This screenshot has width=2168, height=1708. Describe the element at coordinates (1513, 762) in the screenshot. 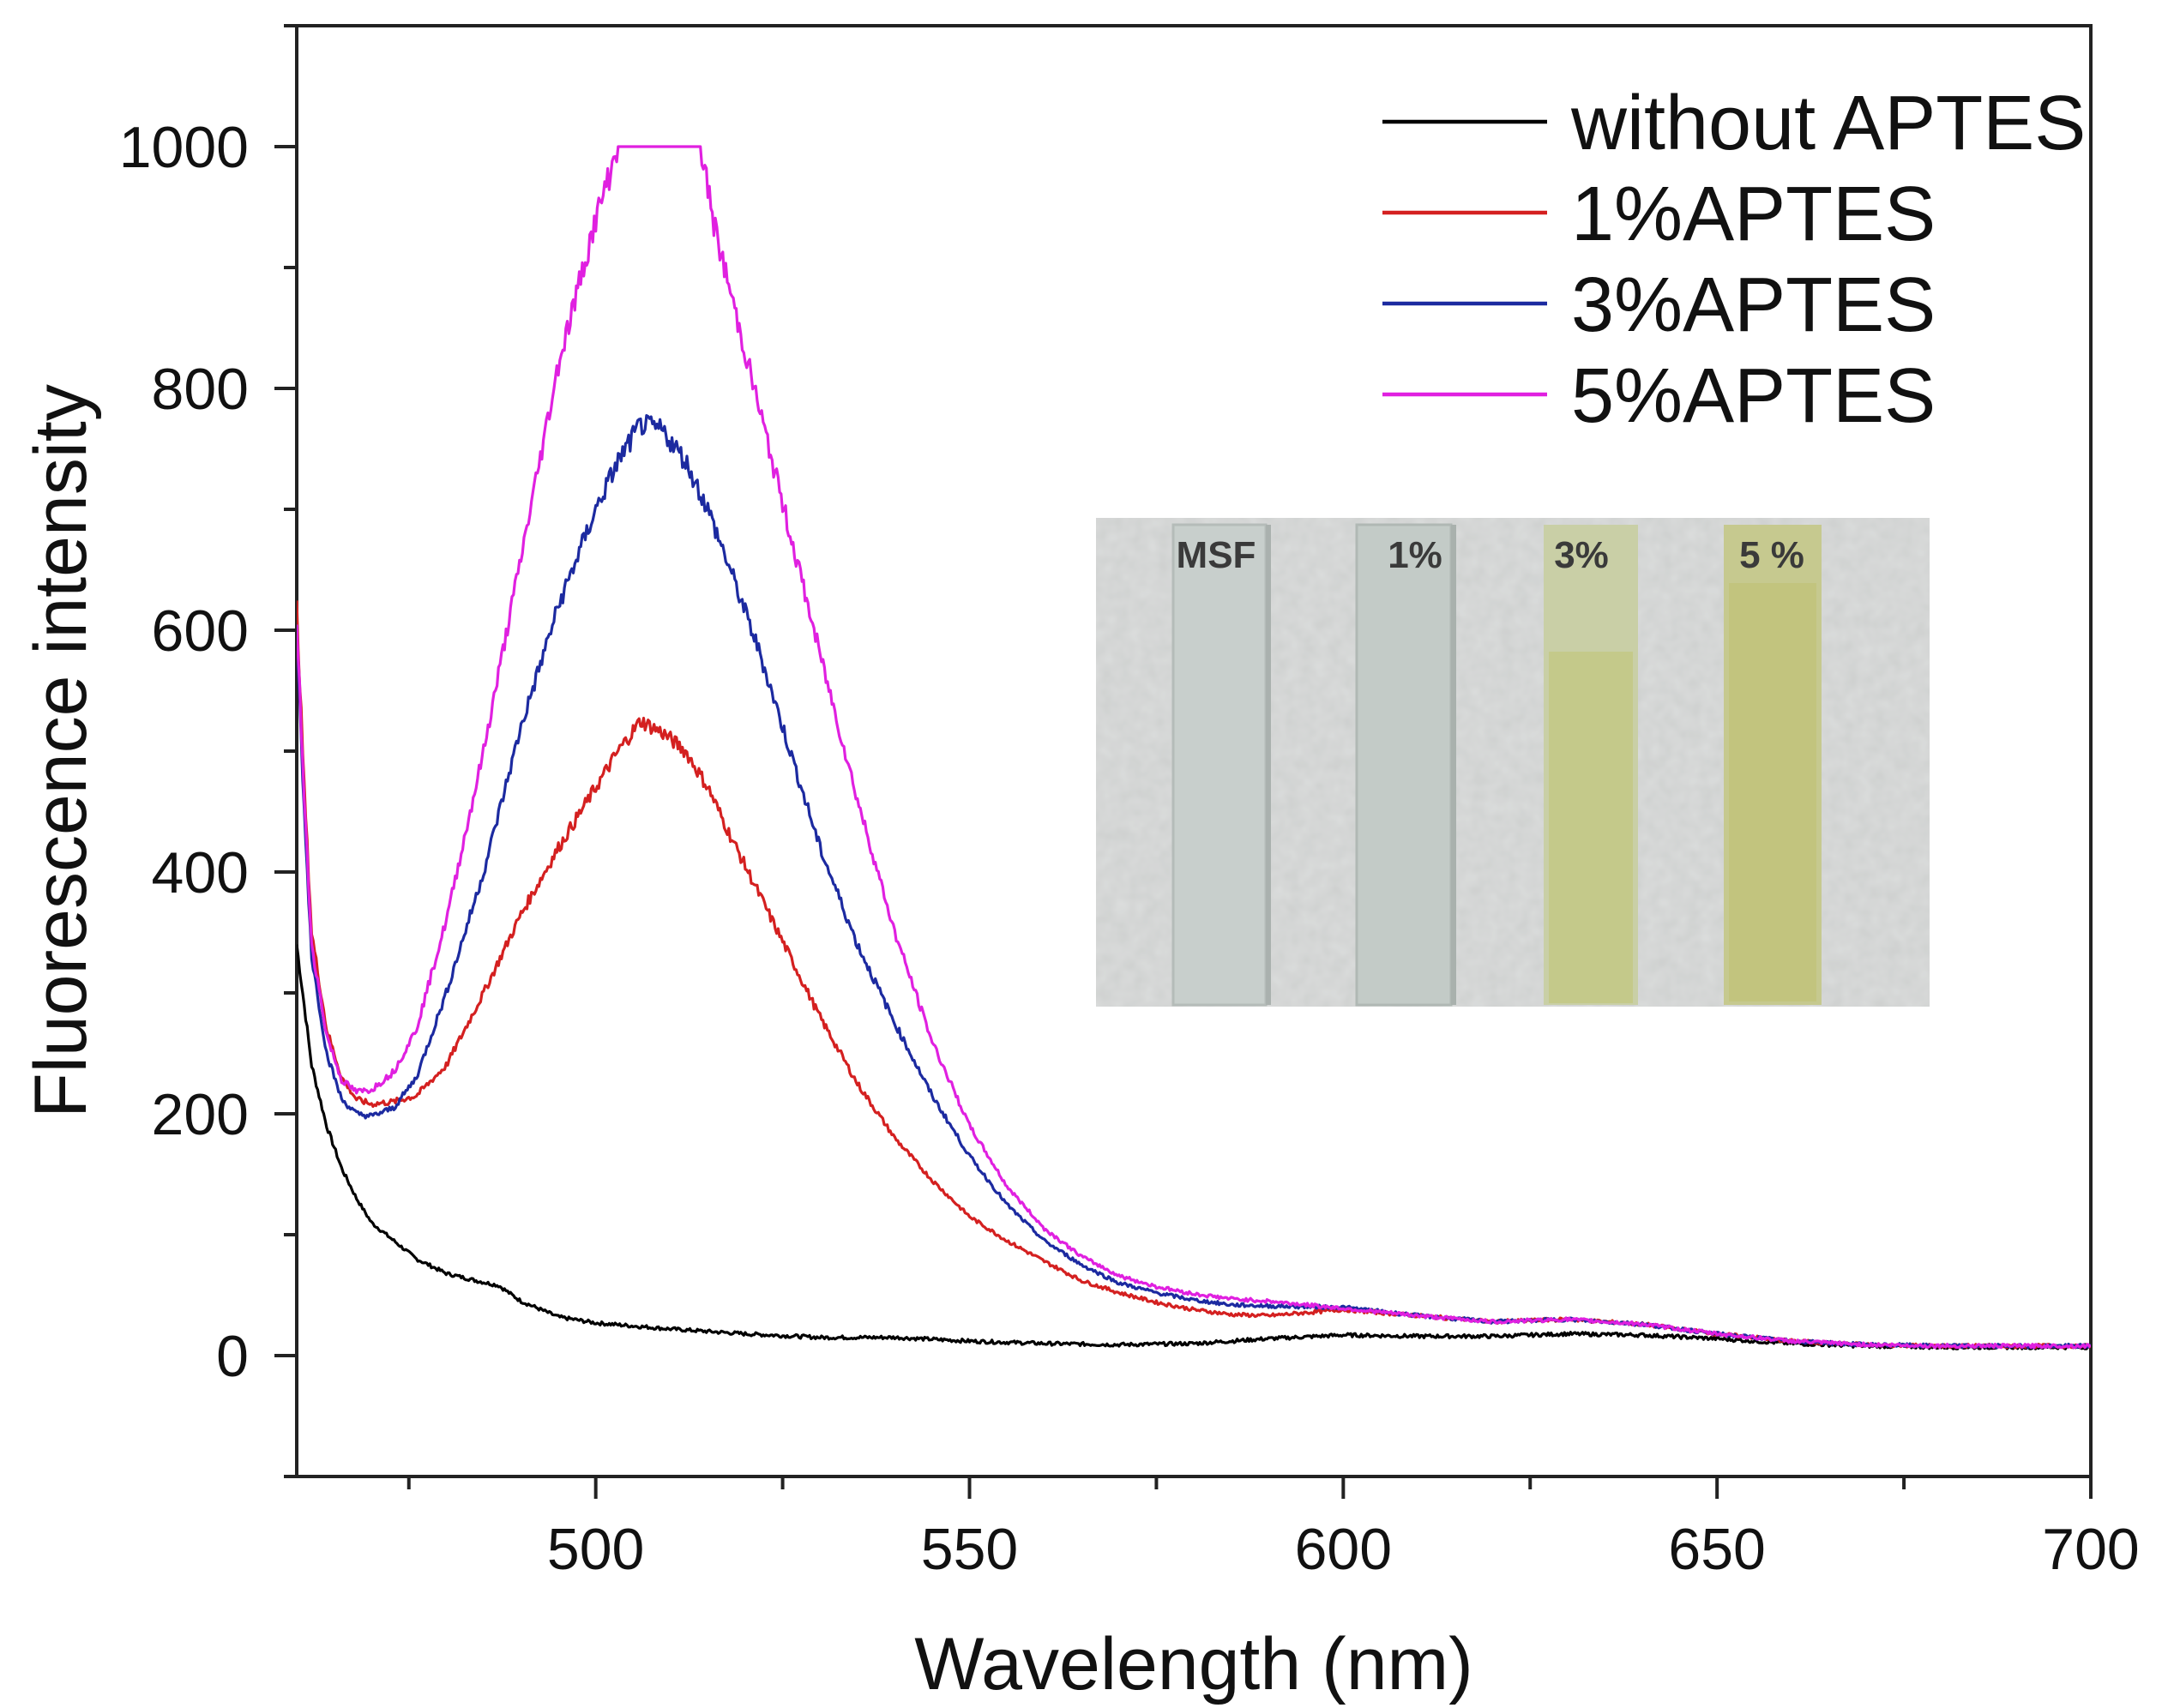

I see `inset-photo: MSF 1% 3% 5 %` at that location.